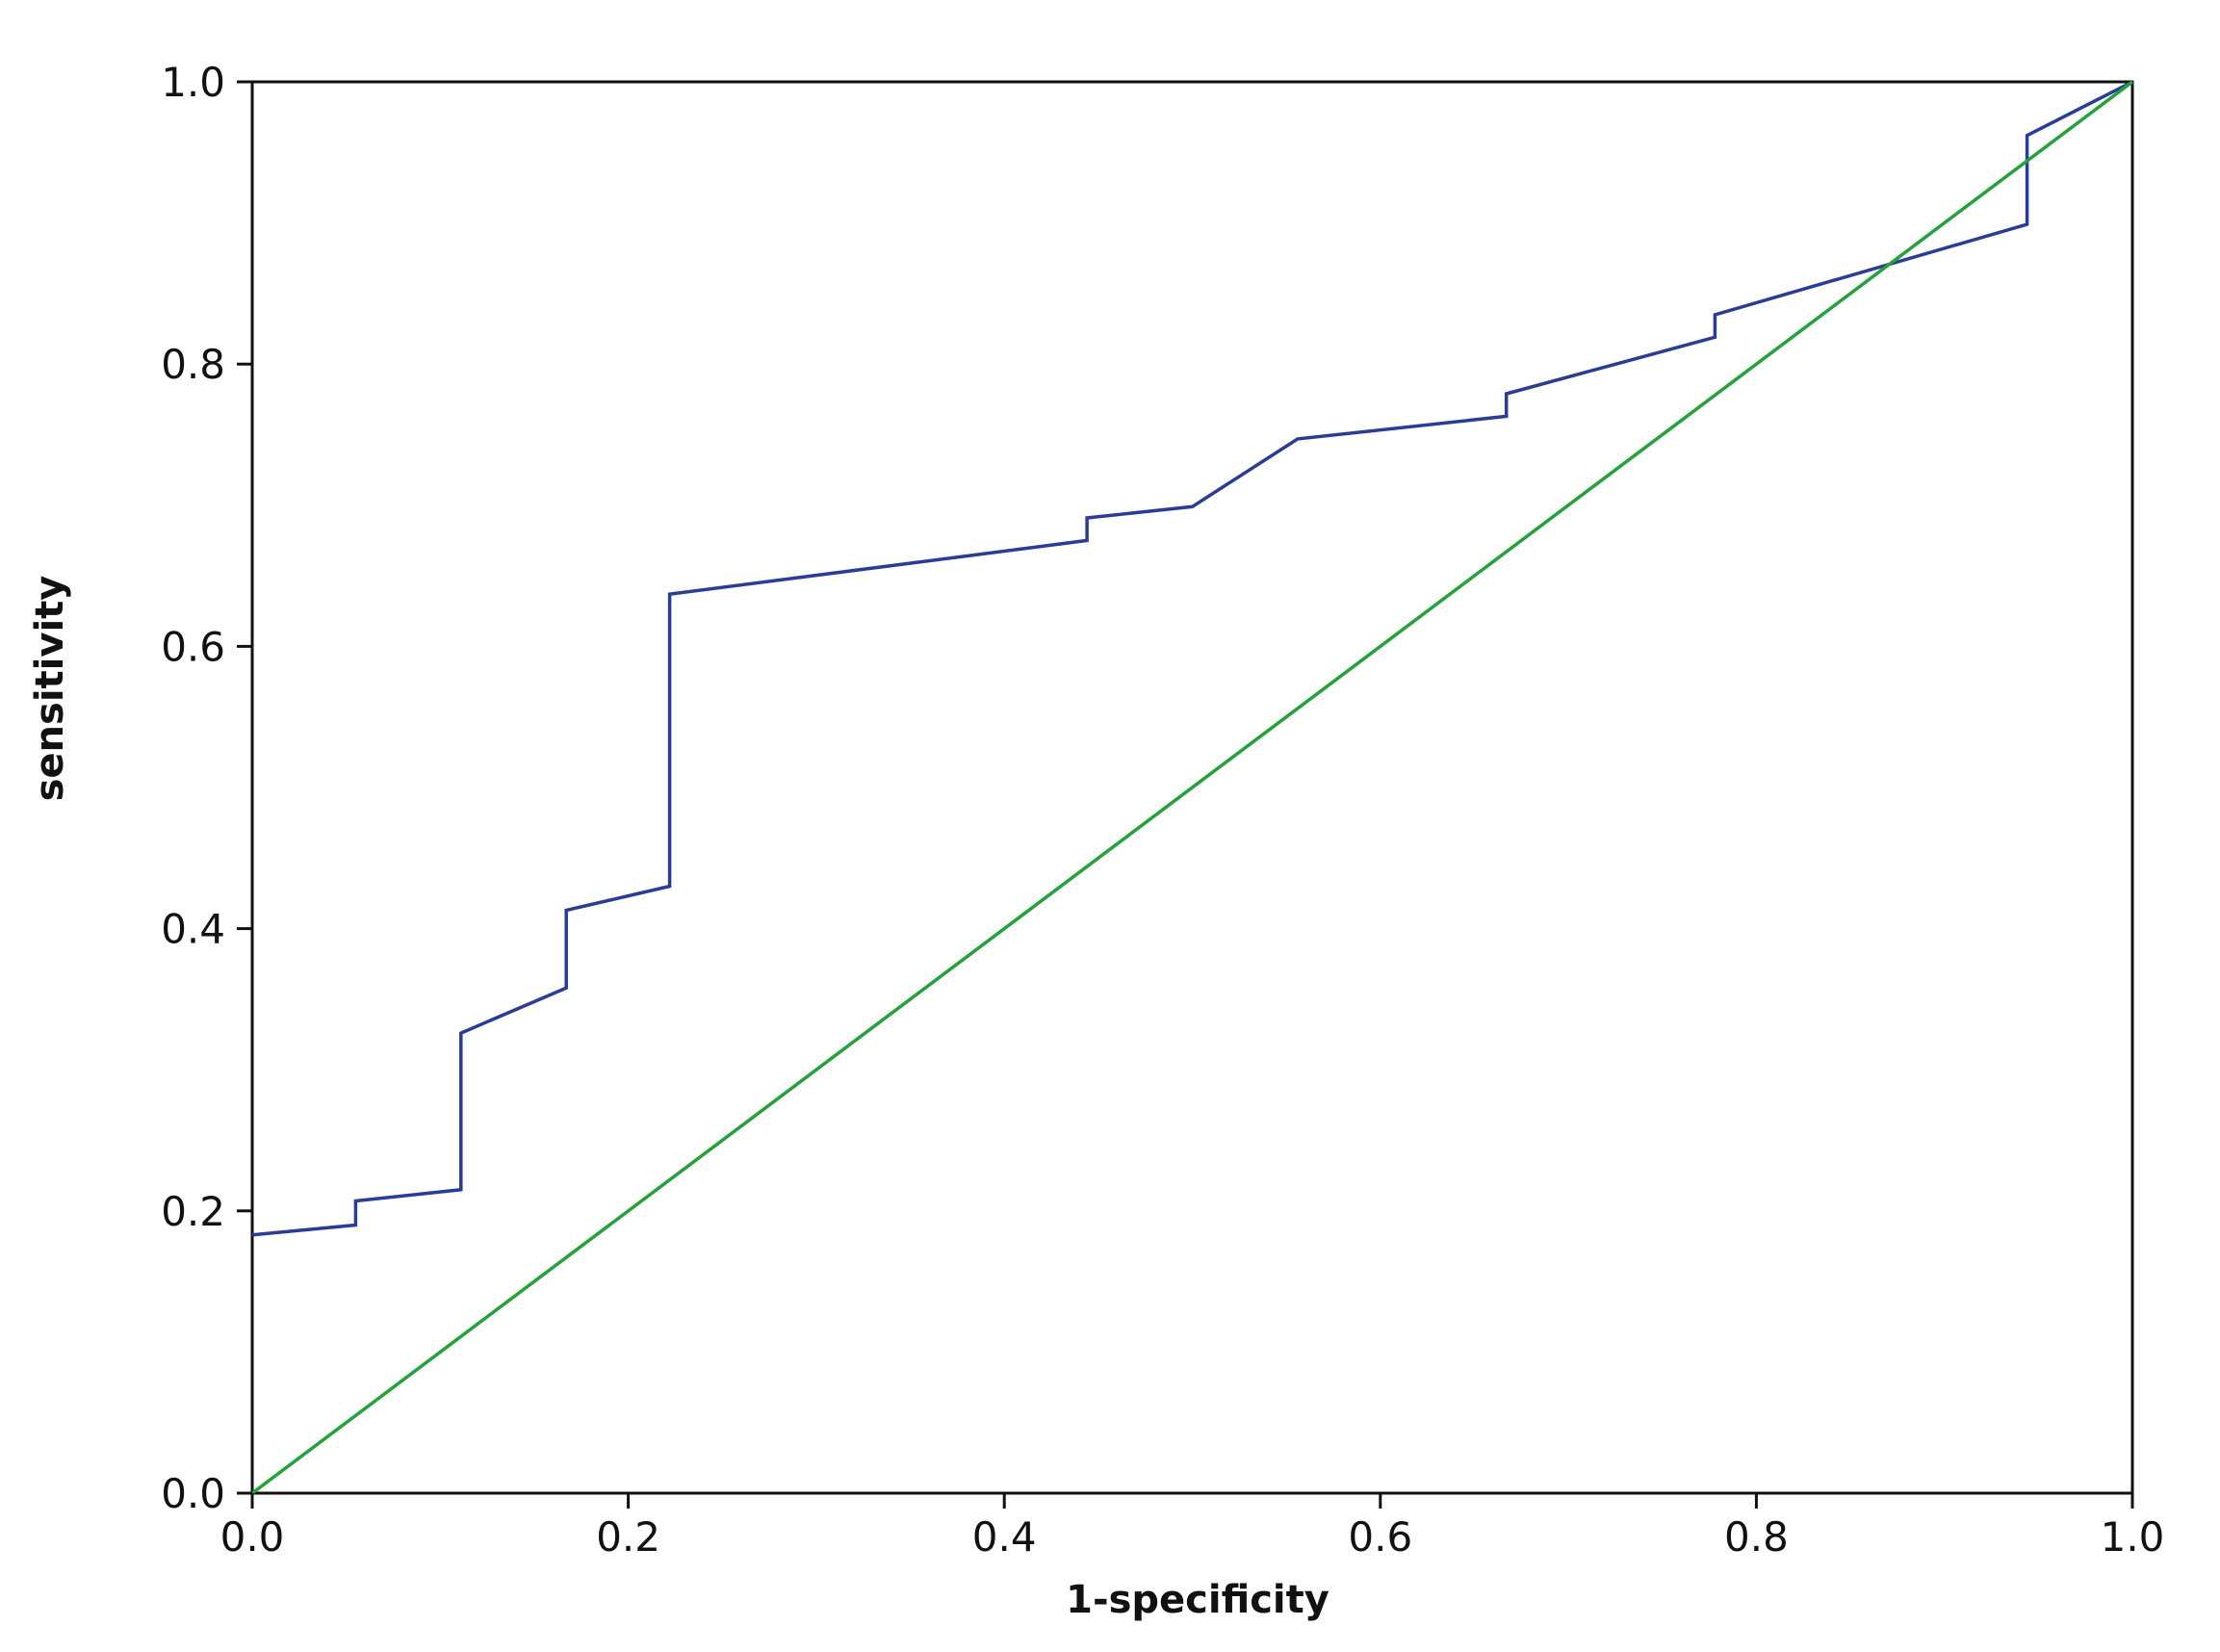  I want to click on y-tick-label: 0.4, so click(193, 929).